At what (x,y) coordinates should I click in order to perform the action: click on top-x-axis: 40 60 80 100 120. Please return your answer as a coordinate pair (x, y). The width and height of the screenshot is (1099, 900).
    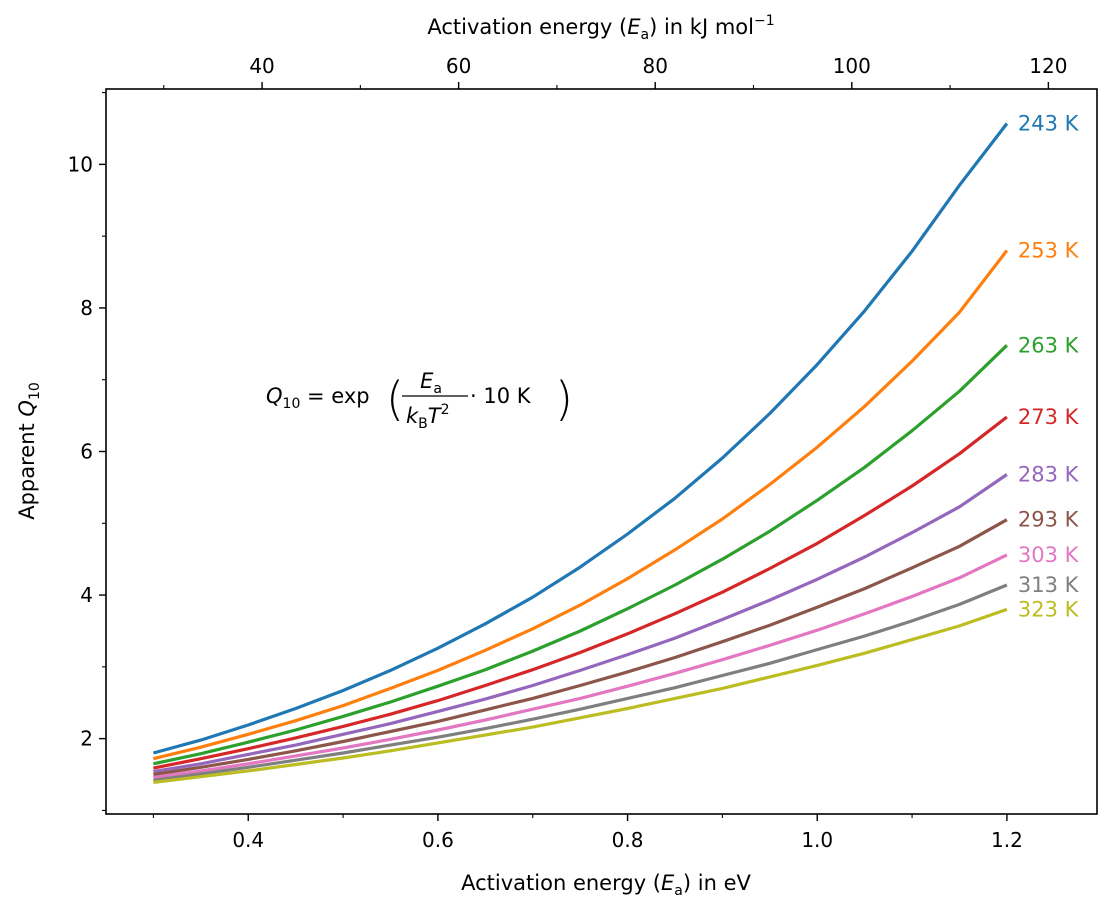
    Looking at the image, I should click on (615, 71).